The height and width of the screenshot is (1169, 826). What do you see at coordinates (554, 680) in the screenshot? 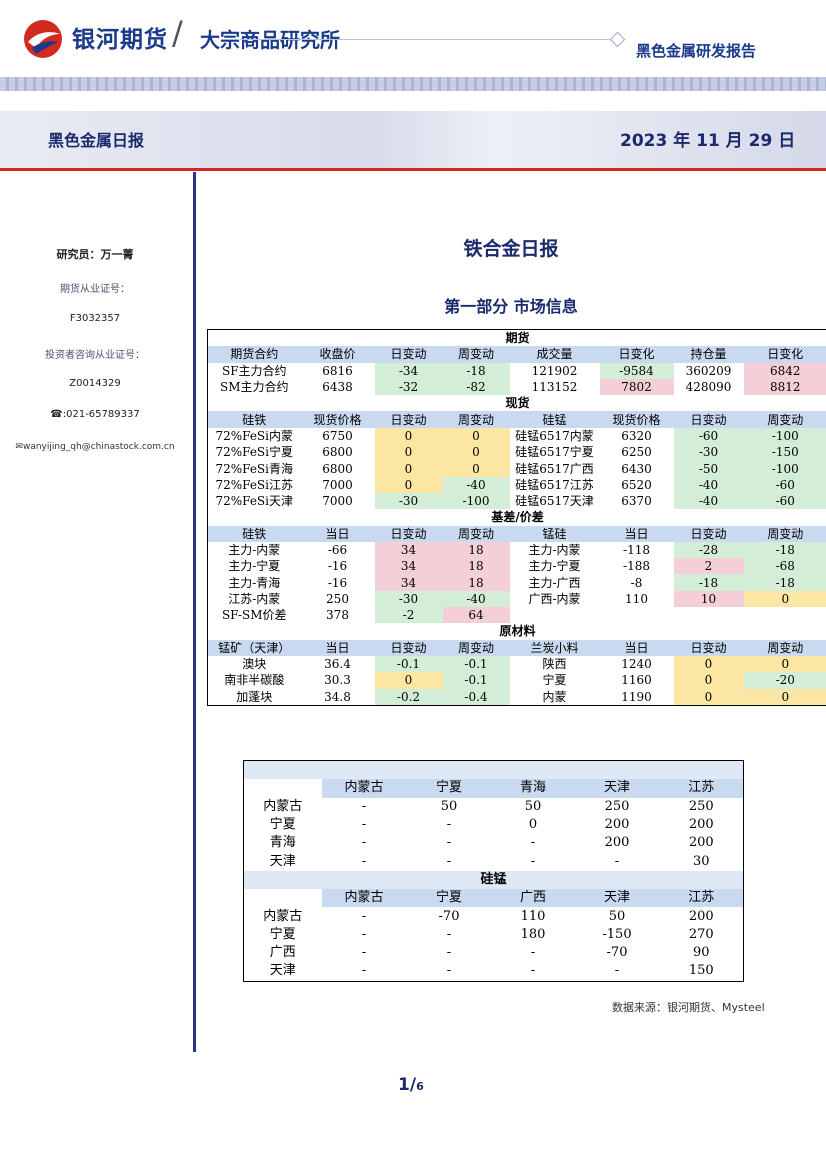
I see `table-cell: 宁夏` at bounding box center [554, 680].